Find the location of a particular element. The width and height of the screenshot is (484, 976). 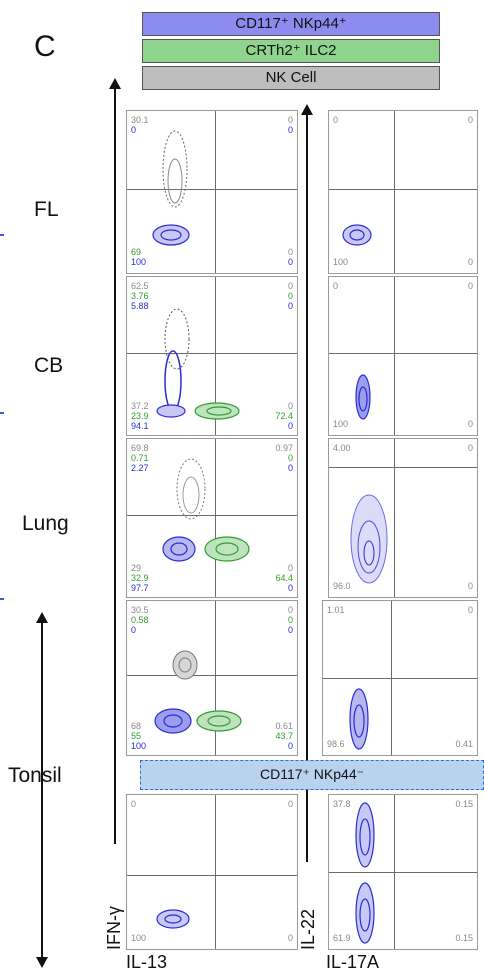

pct-bl: 69 100 is located at coordinates (139, 257).